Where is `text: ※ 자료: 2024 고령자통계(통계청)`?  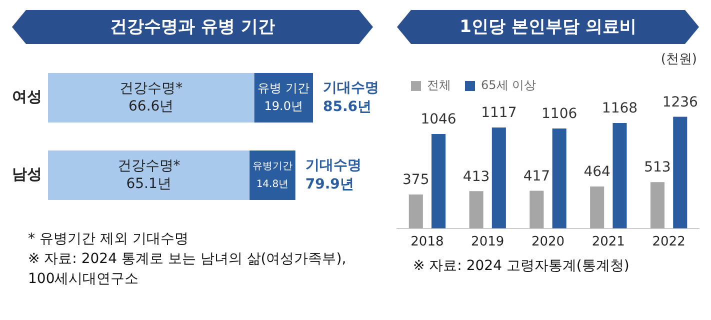
text: ※ 자료: 2024 고령자통계(통계청) is located at coordinates (521, 266).